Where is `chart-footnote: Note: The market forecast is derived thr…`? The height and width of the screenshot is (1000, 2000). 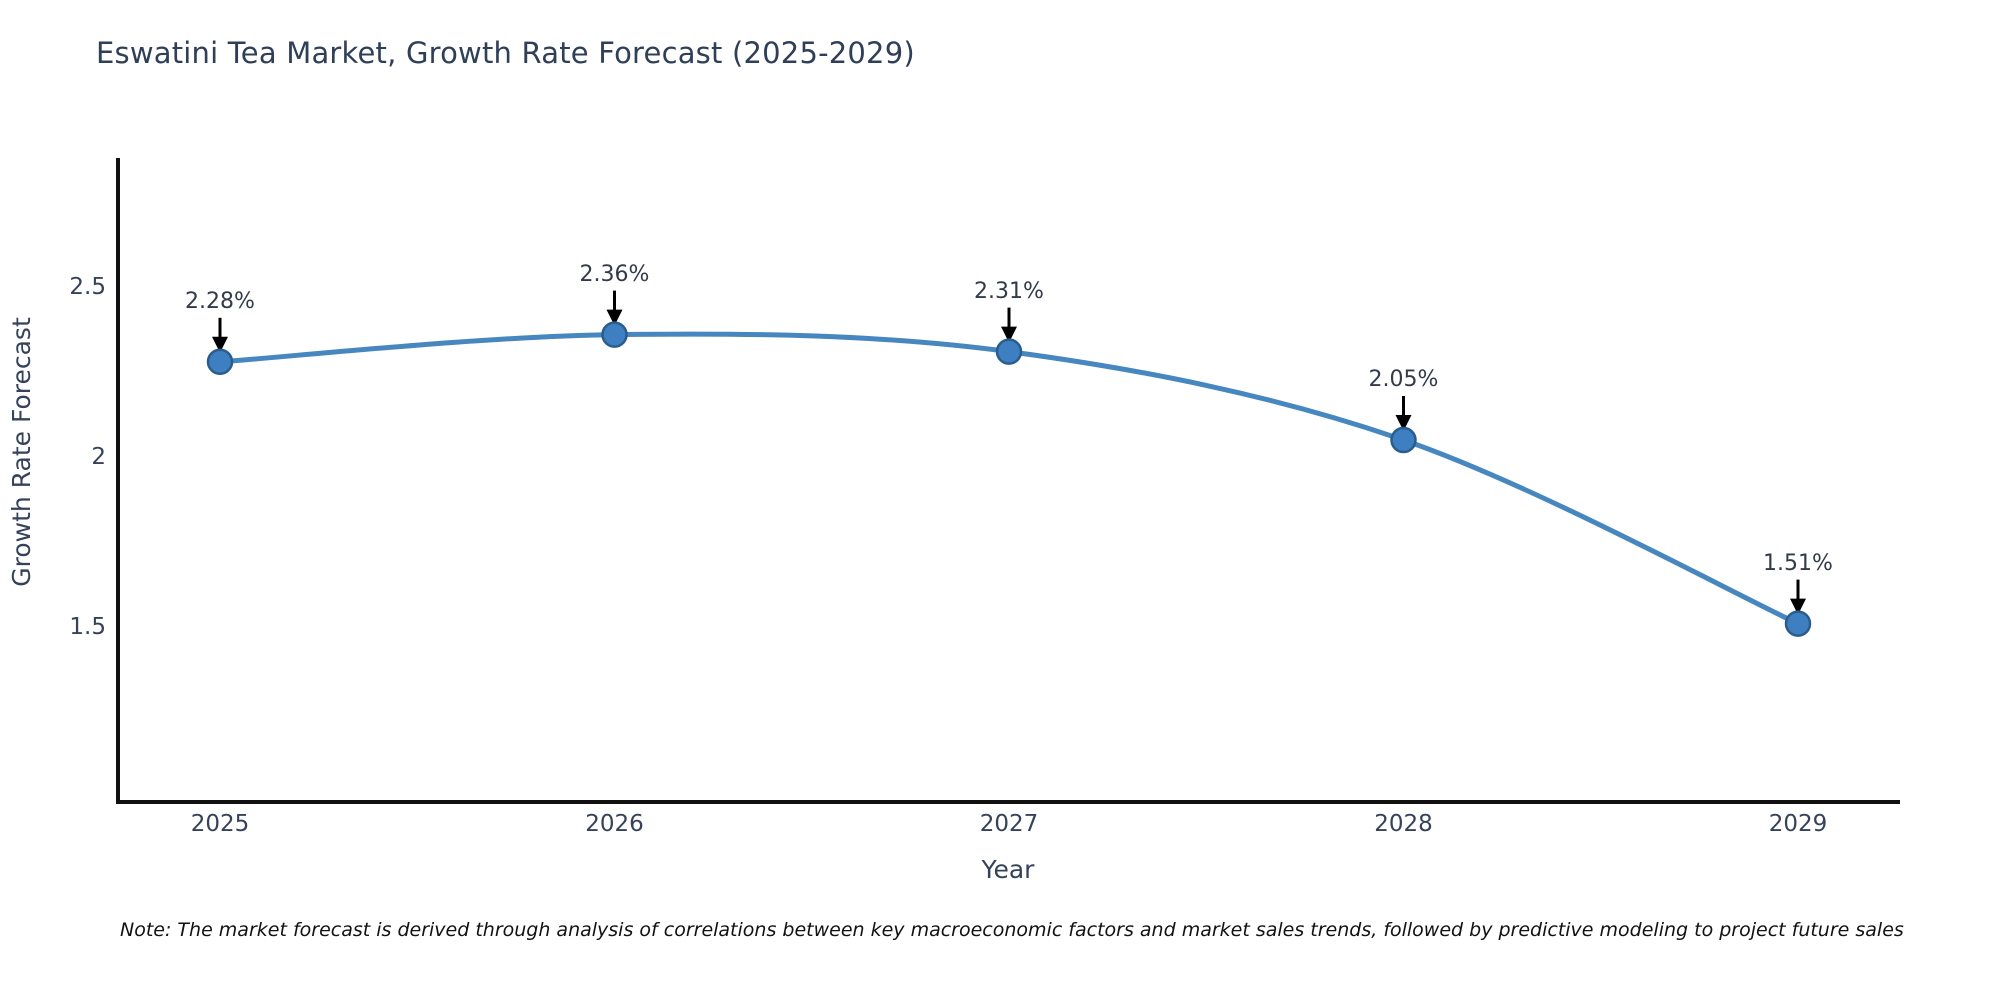
chart-footnote: Note: The market forecast is derived thr… is located at coordinates (1012, 930).